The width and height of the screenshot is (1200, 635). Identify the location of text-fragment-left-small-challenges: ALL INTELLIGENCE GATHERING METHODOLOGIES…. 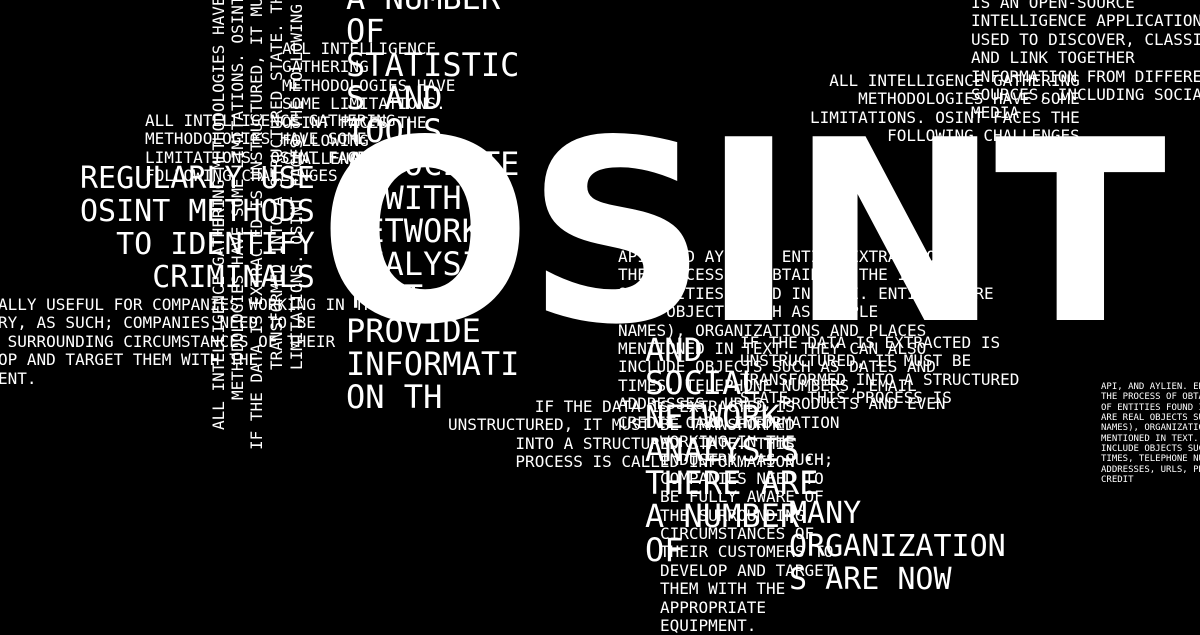
(369, 104).